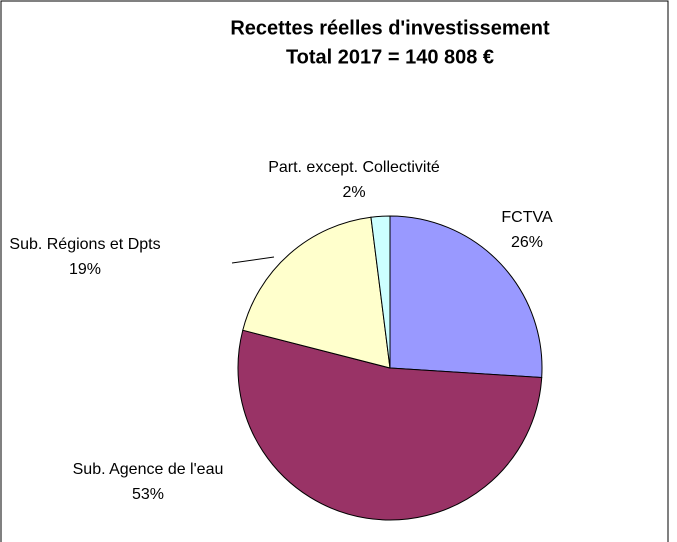 Image resolution: width=677 pixels, height=542 pixels. I want to click on slice-label: Part. except. Collectivité, so click(354, 167).